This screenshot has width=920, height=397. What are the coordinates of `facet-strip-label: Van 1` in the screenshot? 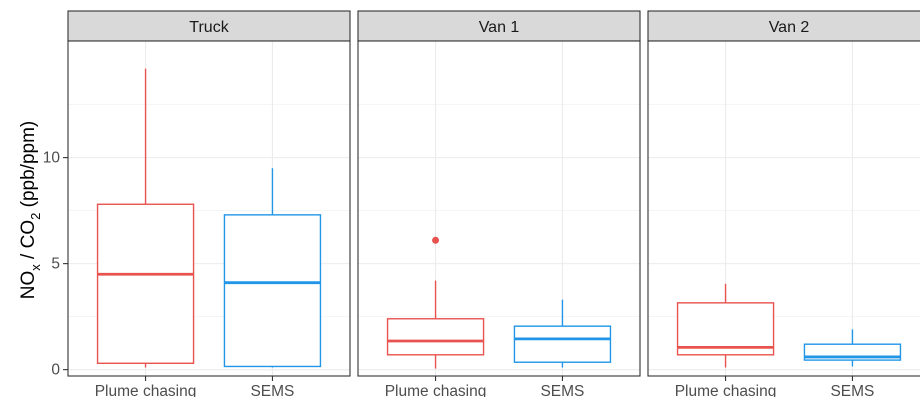 It's located at (499, 27).